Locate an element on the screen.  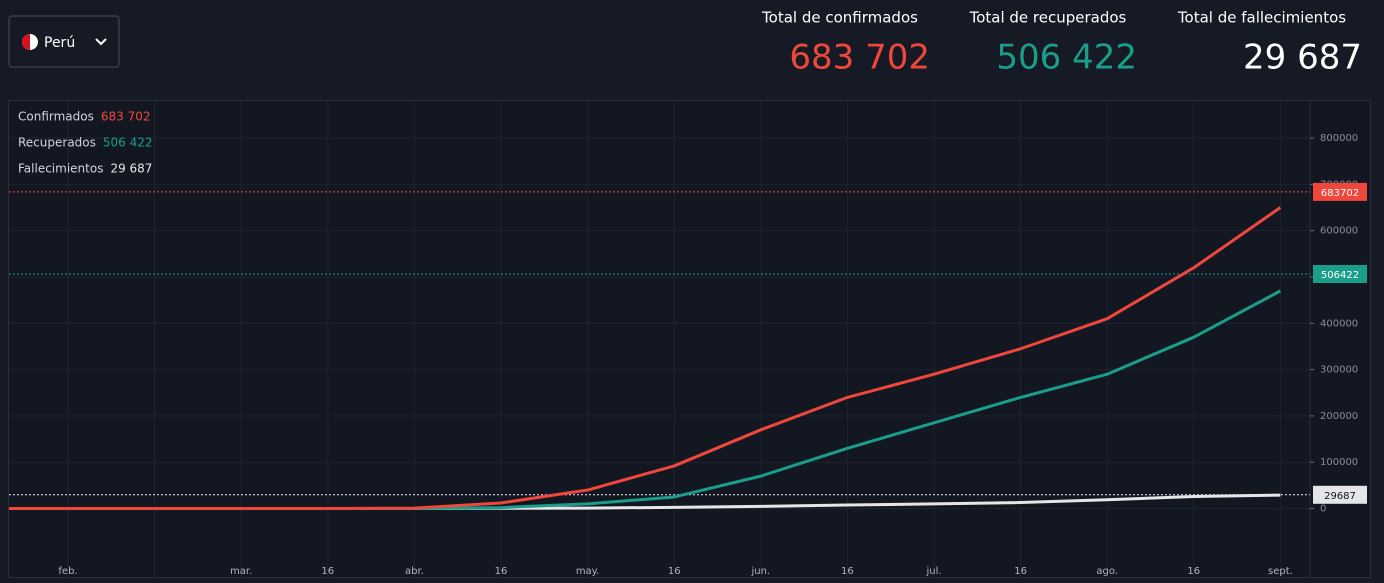
price-tag-label: 683702 is located at coordinates (1340, 193).